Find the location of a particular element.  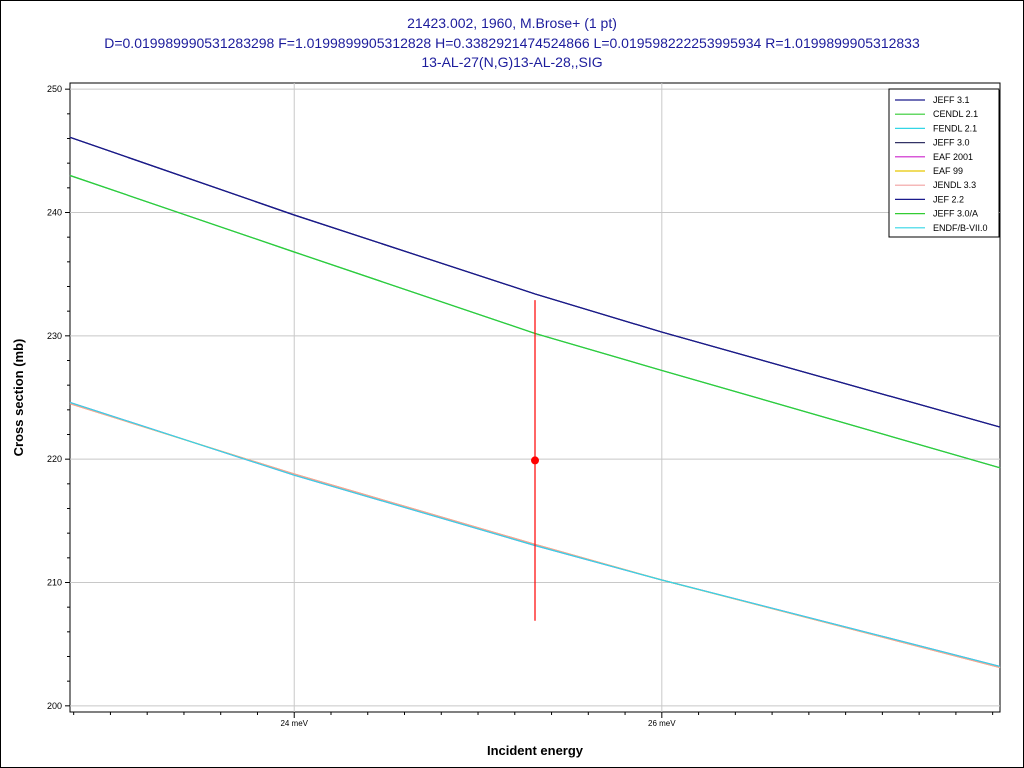

y-tick-label: 210 is located at coordinates (54, 583).